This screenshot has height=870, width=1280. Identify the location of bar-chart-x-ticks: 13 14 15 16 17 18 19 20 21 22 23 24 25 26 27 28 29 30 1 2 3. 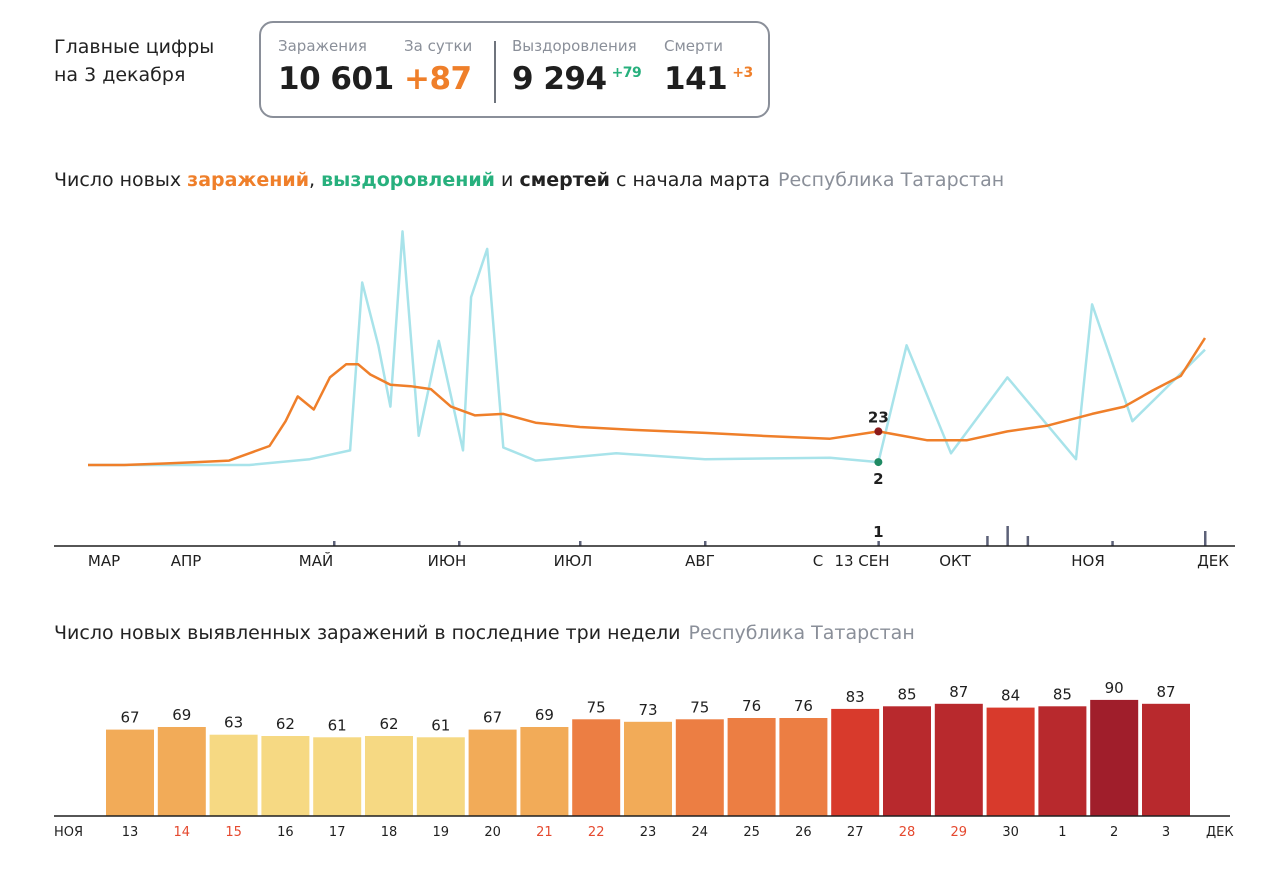
(646, 832).